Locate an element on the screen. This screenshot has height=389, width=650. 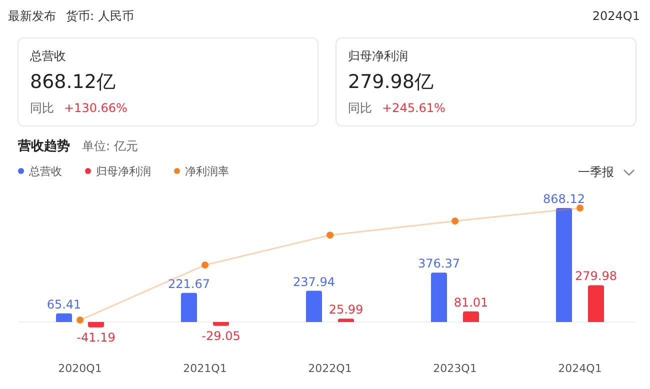
data-label: 279.98 is located at coordinates (596, 276).